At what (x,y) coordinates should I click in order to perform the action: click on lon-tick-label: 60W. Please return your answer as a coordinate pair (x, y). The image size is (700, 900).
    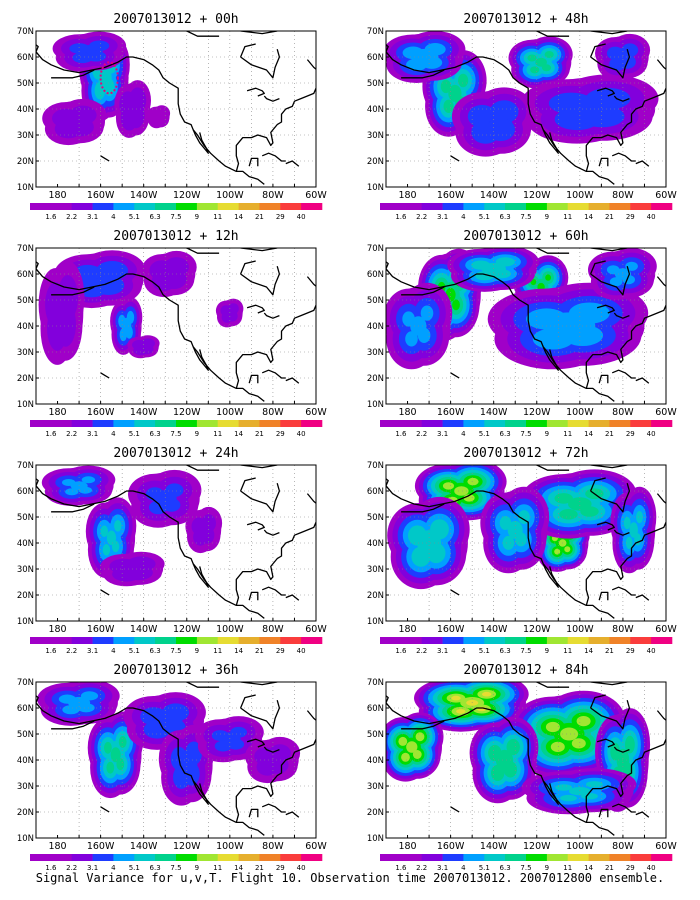
    Looking at the image, I should click on (666, 846).